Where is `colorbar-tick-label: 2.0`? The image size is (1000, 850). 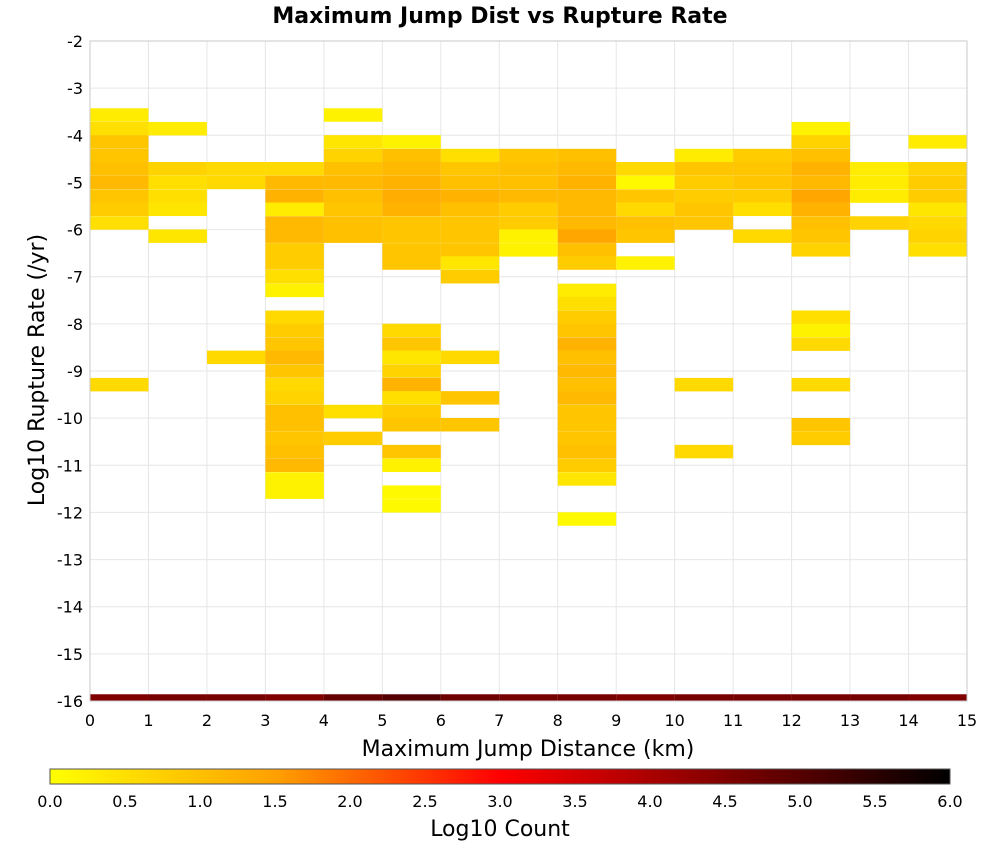
colorbar-tick-label: 2.0 is located at coordinates (349, 801).